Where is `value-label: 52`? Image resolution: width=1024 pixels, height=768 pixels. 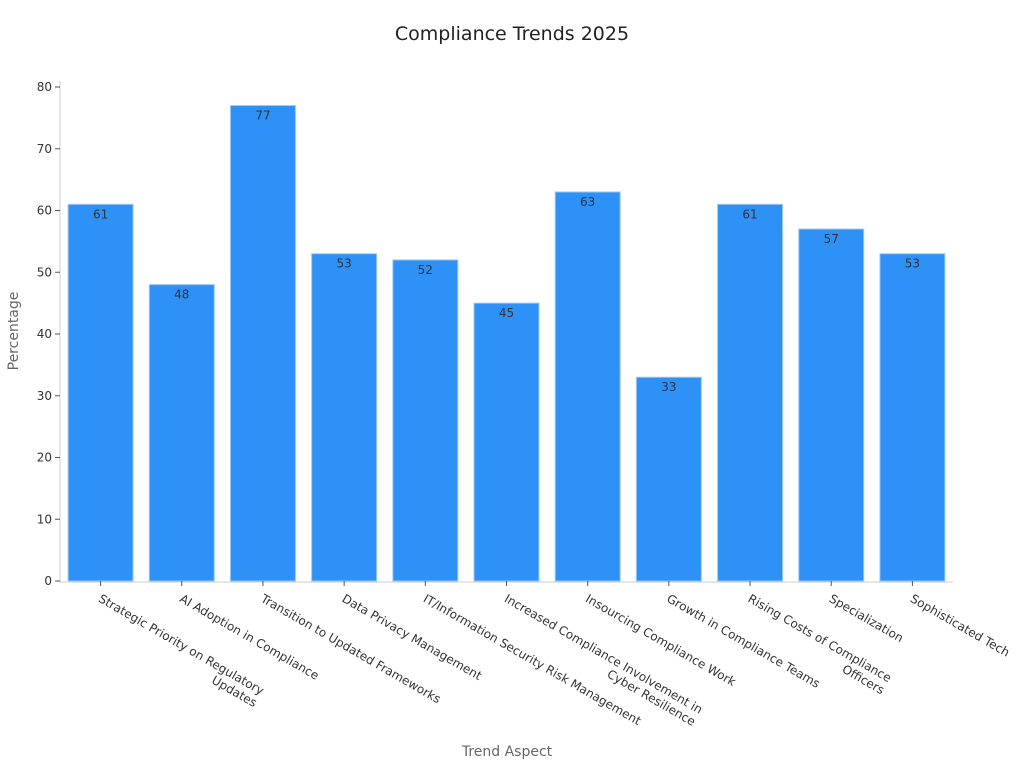
value-label: 52 is located at coordinates (425, 270).